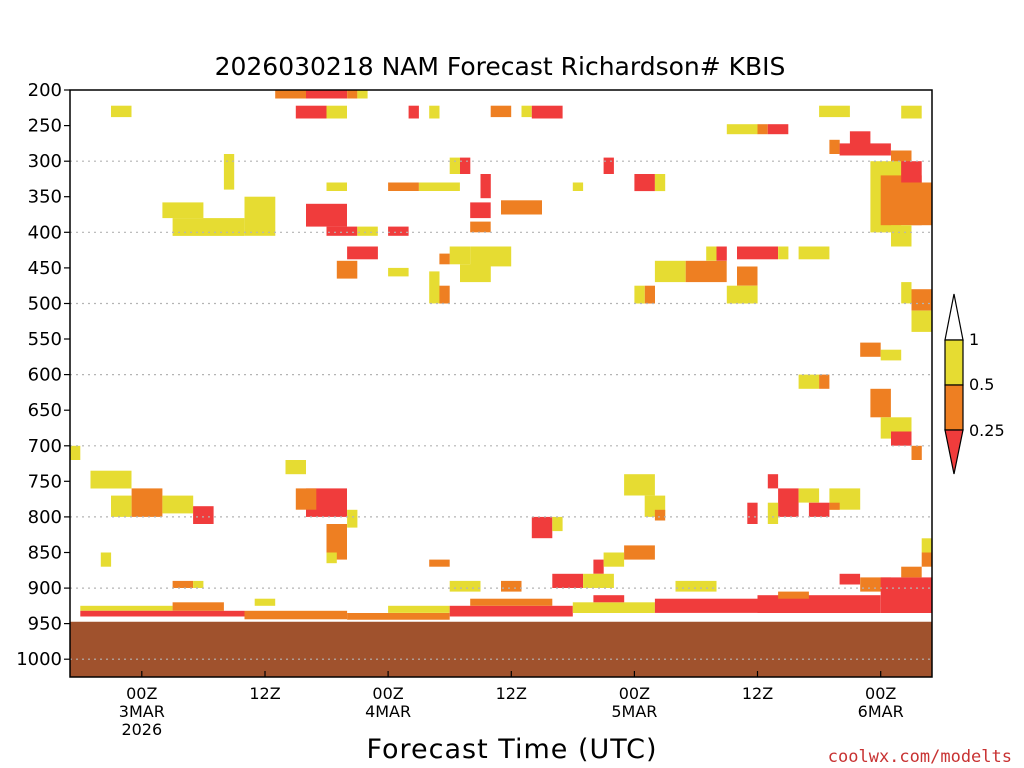 The width and height of the screenshot is (1024, 768). What do you see at coordinates (142, 711) in the screenshot?
I see `x-tick-label: 3MAR` at bounding box center [142, 711].